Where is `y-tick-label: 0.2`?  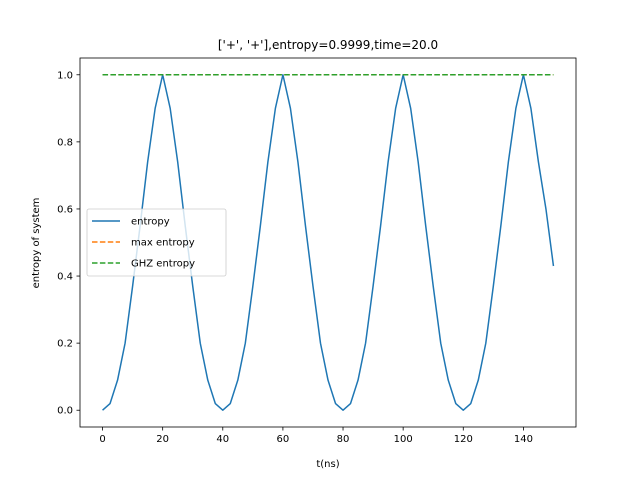 y-tick-label: 0.2 is located at coordinates (65, 344).